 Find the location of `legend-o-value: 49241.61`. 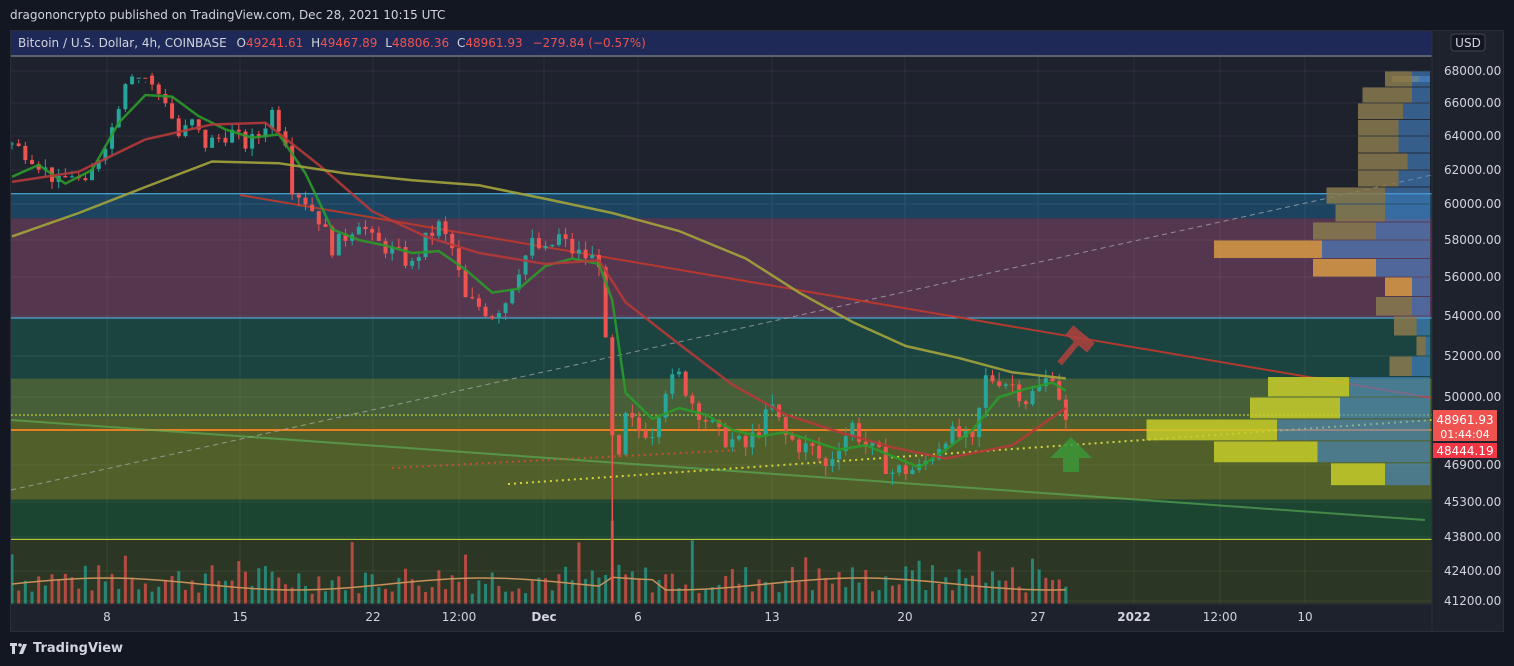

legend-o-value: 49241.61 is located at coordinates (274, 43).